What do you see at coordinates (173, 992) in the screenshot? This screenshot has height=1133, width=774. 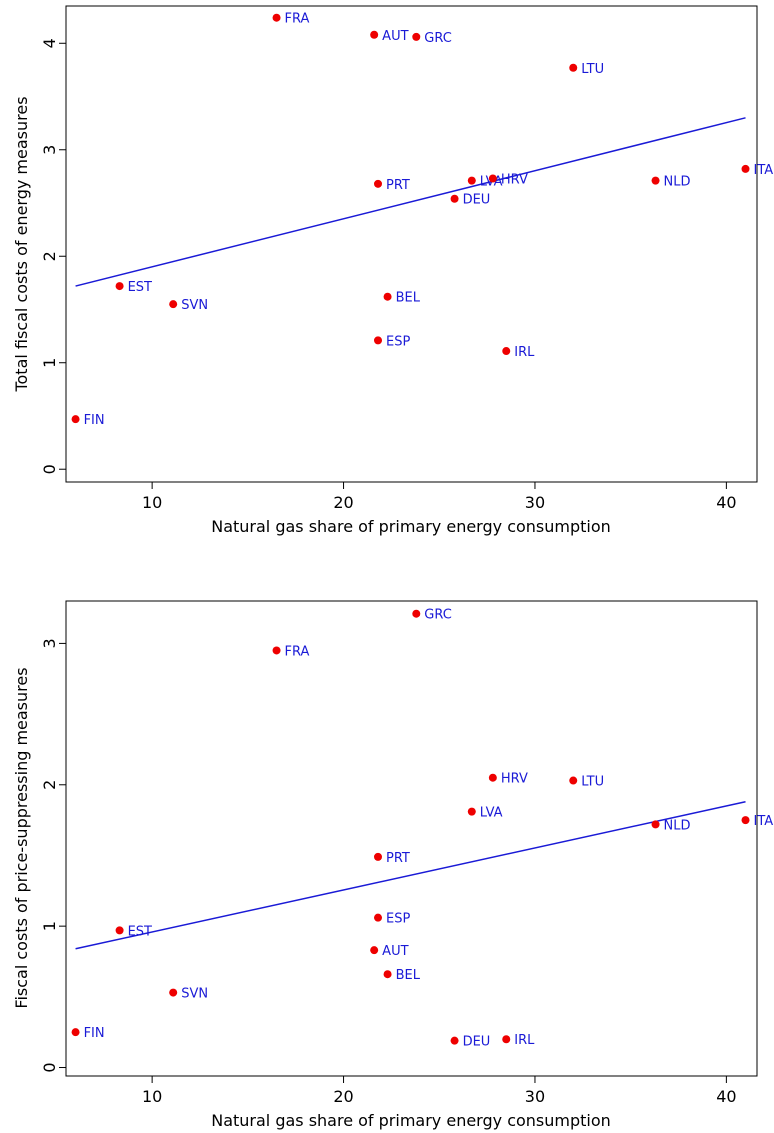 I see `chart-2-point-svn` at bounding box center [173, 992].